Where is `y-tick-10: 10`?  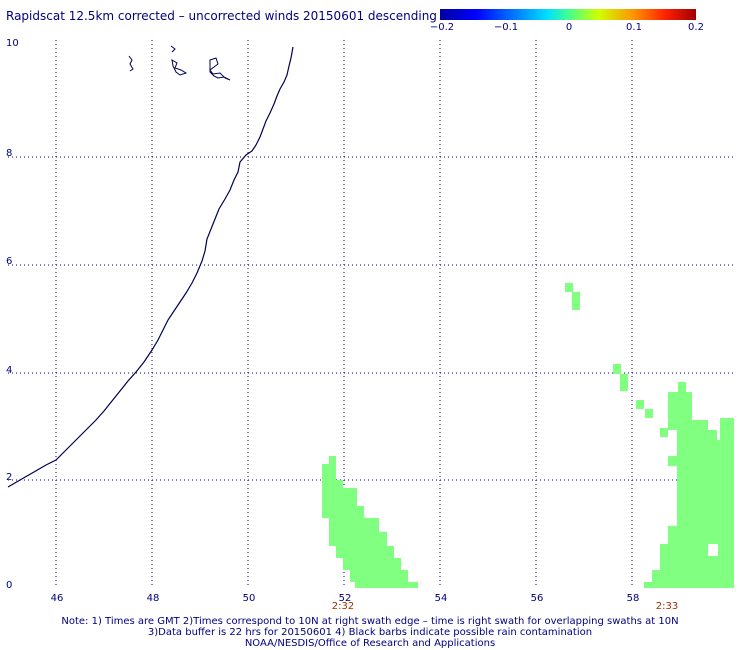
y-tick-10: 10 is located at coordinates (12, 43).